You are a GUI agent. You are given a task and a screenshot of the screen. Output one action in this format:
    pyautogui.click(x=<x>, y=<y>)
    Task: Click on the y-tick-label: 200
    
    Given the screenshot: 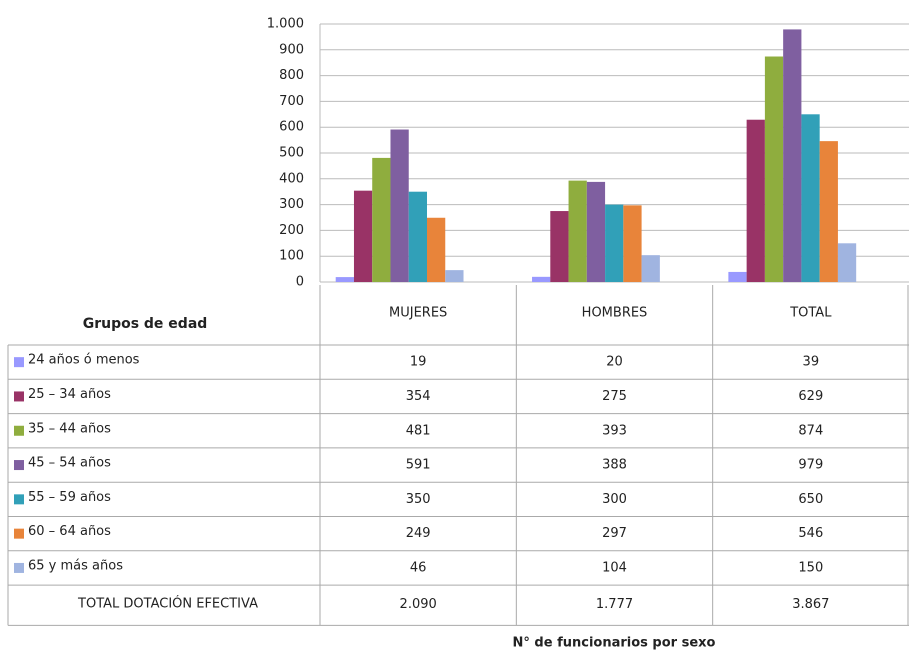 What is the action you would take?
    pyautogui.click(x=291, y=230)
    